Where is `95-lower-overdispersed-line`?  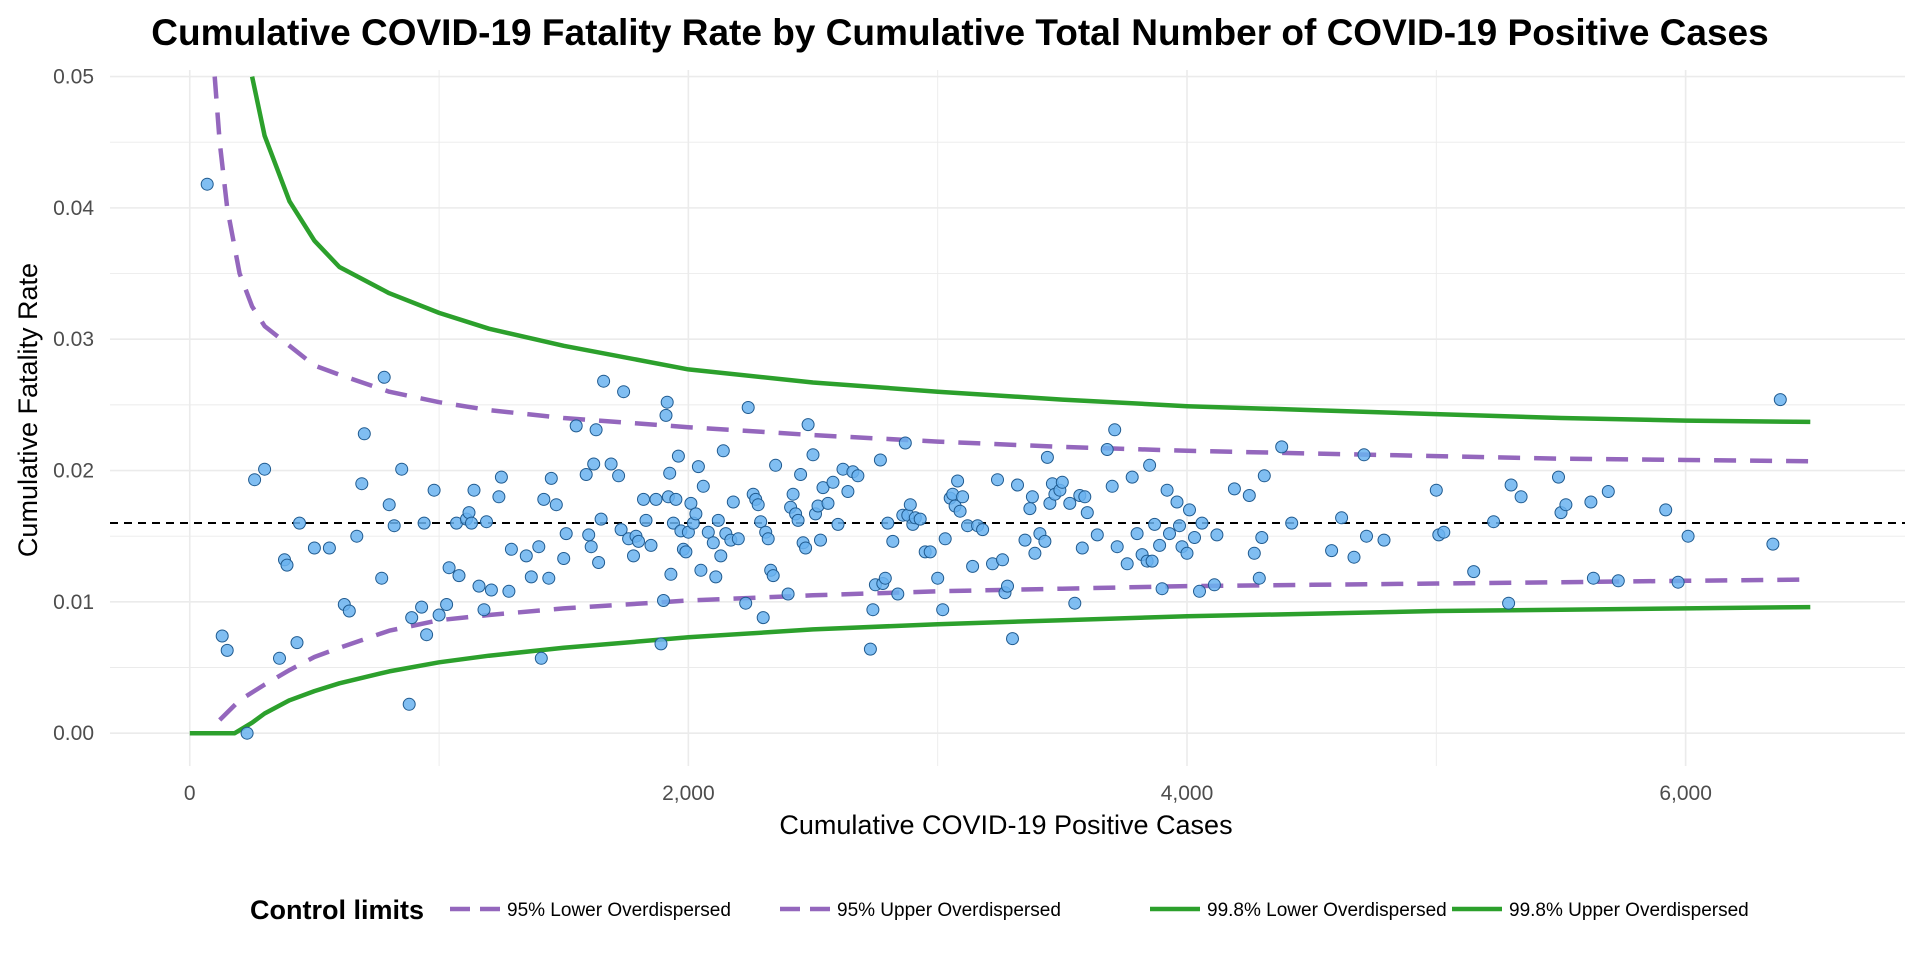
95-lower-overdispersed-line is located at coordinates (1014, 649).